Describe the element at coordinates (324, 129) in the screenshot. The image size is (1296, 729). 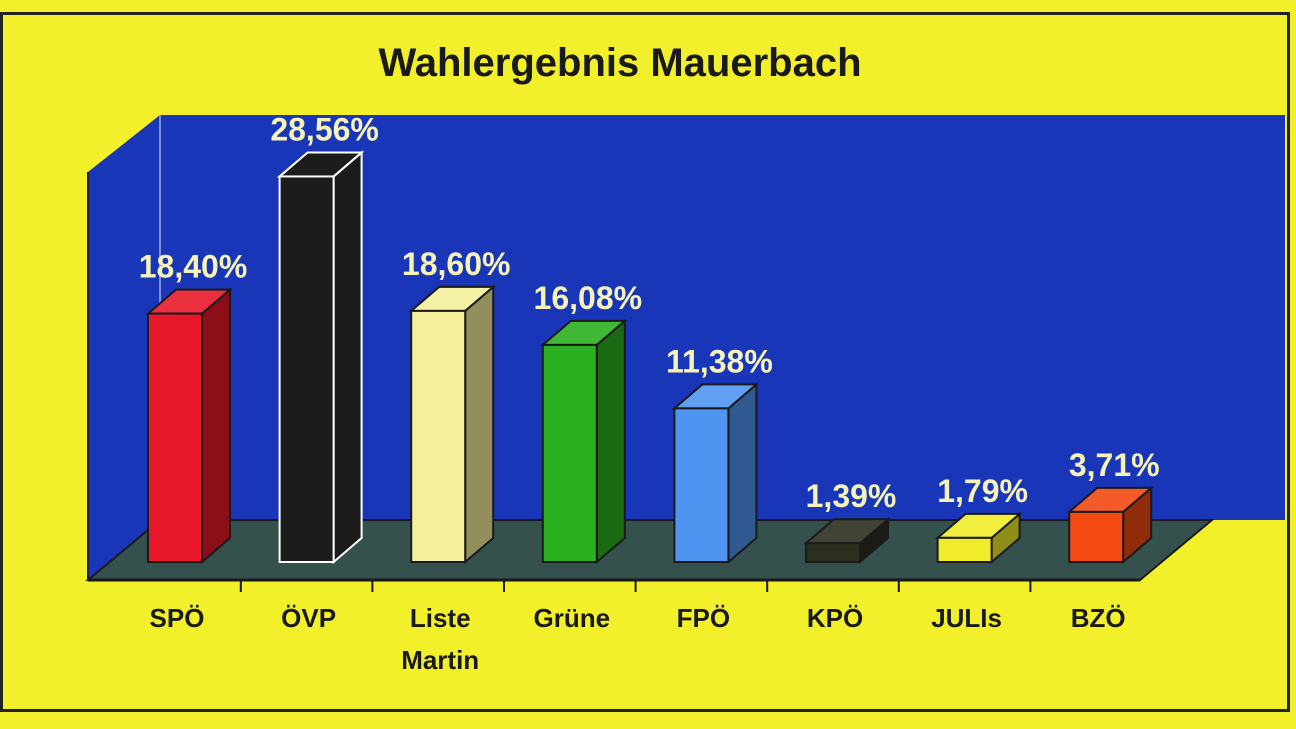
I see `value-label: 28,56%` at that location.